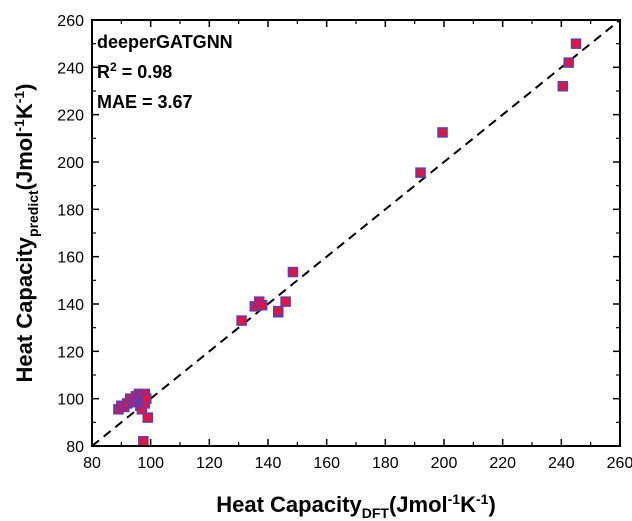  I want to click on r2-prefix: R, so click(103, 72).